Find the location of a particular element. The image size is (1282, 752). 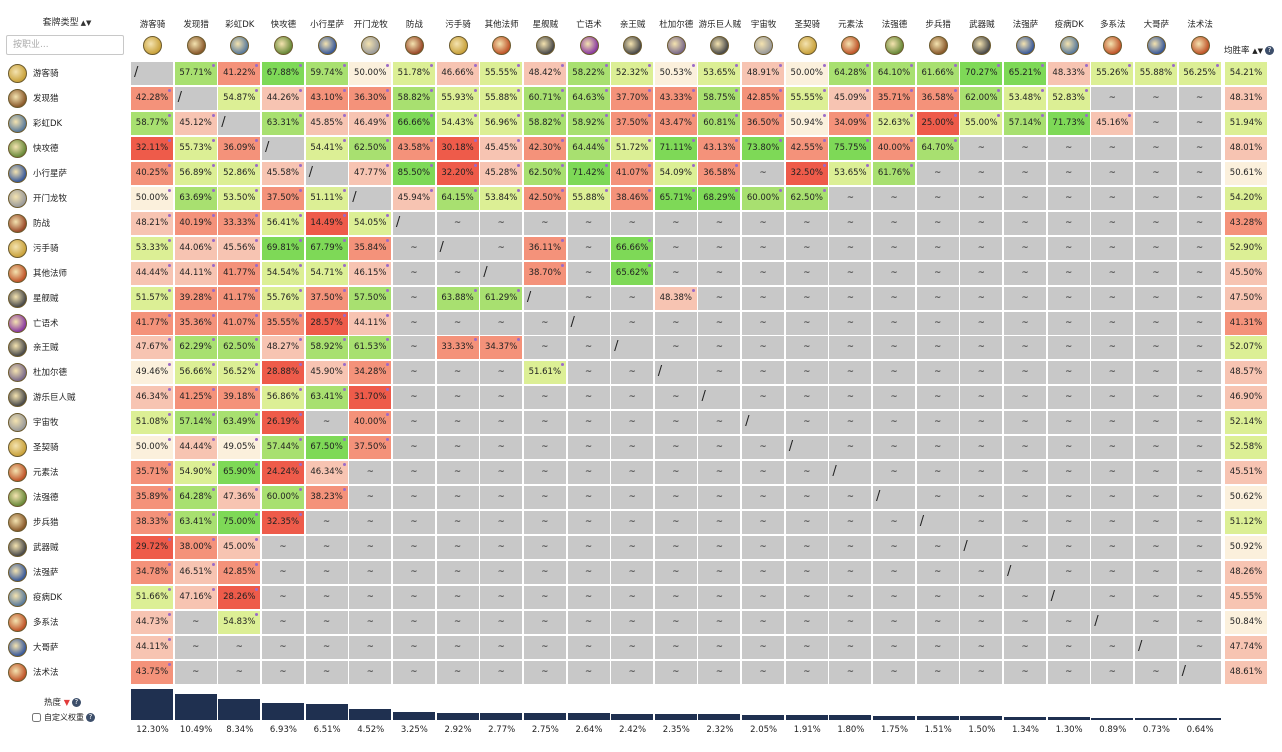

matchup-cell: 53.65% is located at coordinates (719, 73).